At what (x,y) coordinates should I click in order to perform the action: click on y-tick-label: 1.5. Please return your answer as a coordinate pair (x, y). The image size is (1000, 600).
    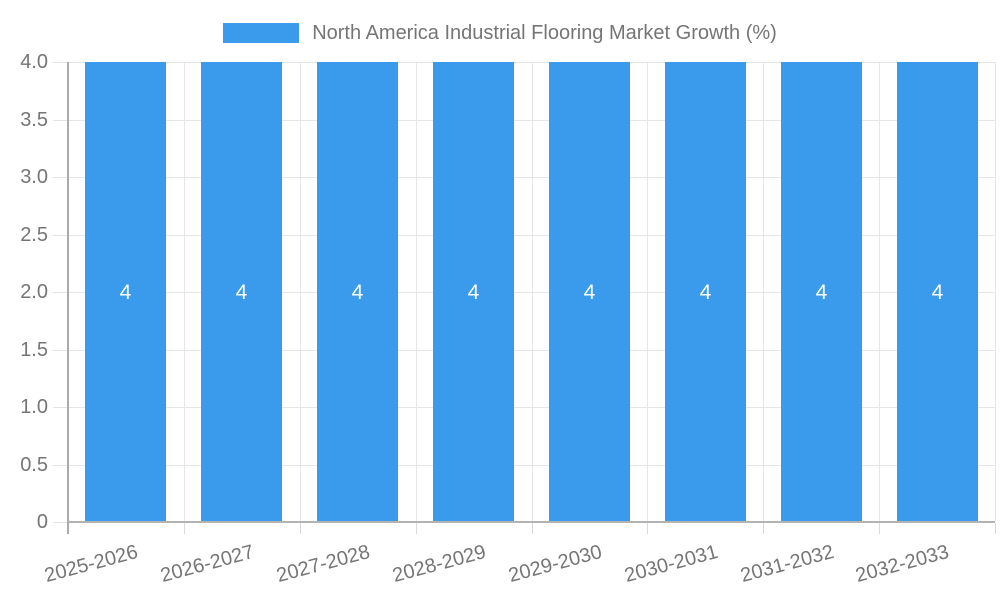
    Looking at the image, I should click on (34, 350).